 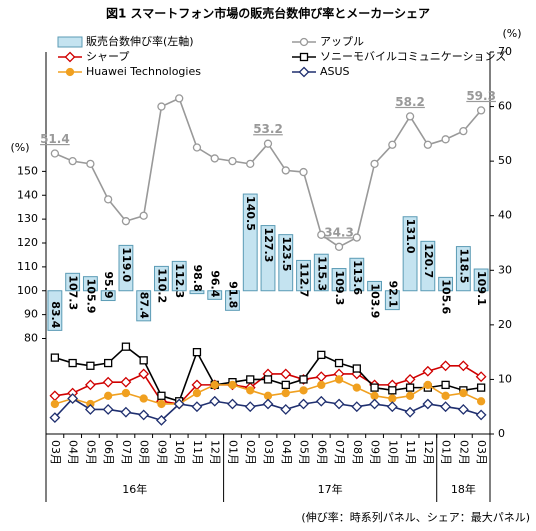 I want to click on footnote: (伸び率：時系列パネル、シェア：最大パネル), so click(x=415, y=517).